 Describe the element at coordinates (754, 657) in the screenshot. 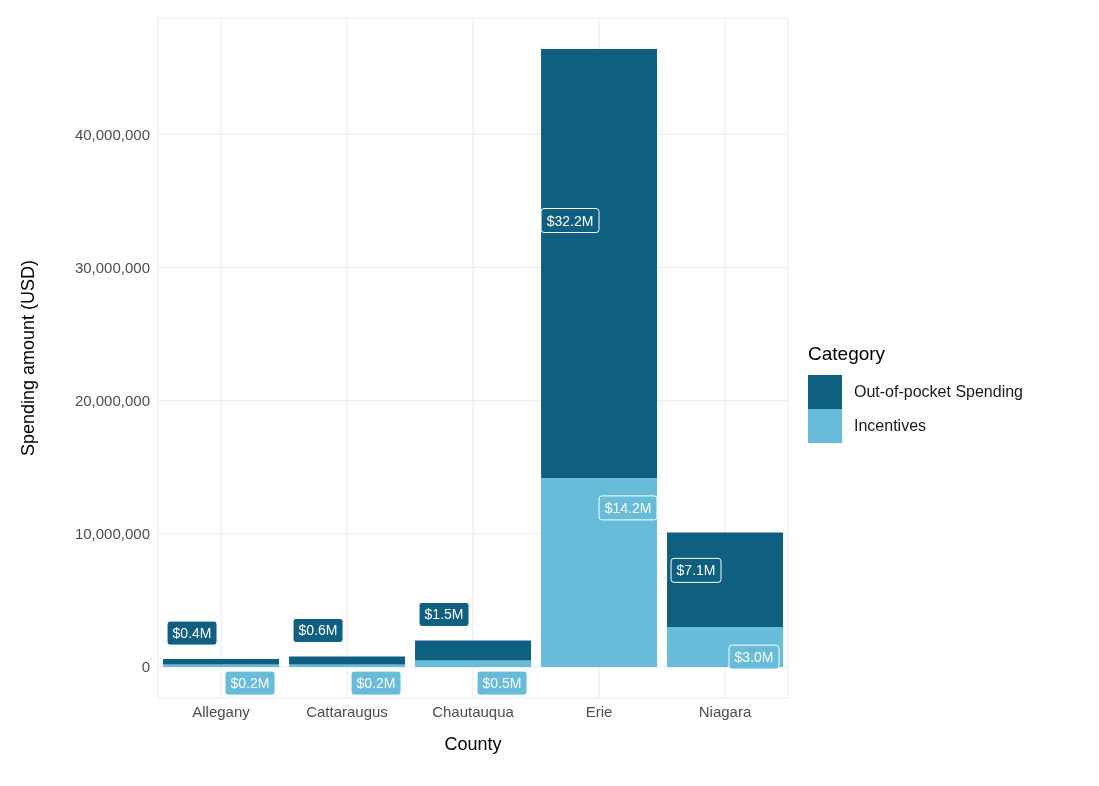

I see `data-label: $3.0M` at that location.